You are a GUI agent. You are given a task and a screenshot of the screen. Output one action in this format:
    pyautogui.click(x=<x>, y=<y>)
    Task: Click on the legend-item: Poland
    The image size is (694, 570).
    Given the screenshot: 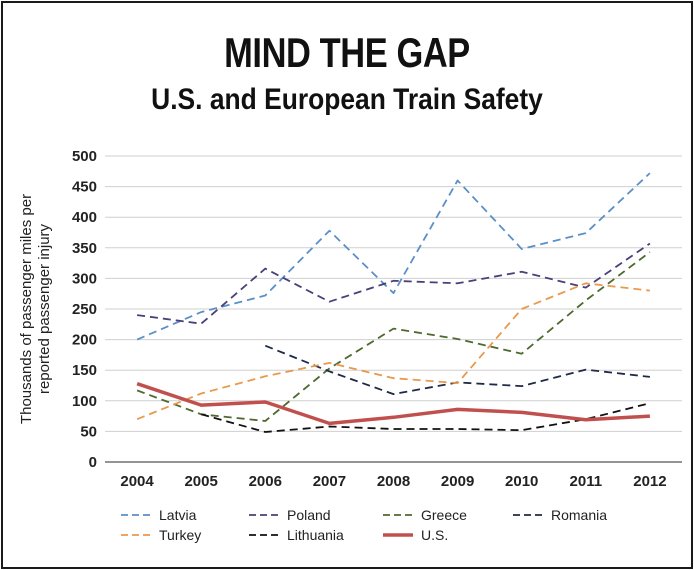 What is the action you would take?
    pyautogui.click(x=290, y=515)
    